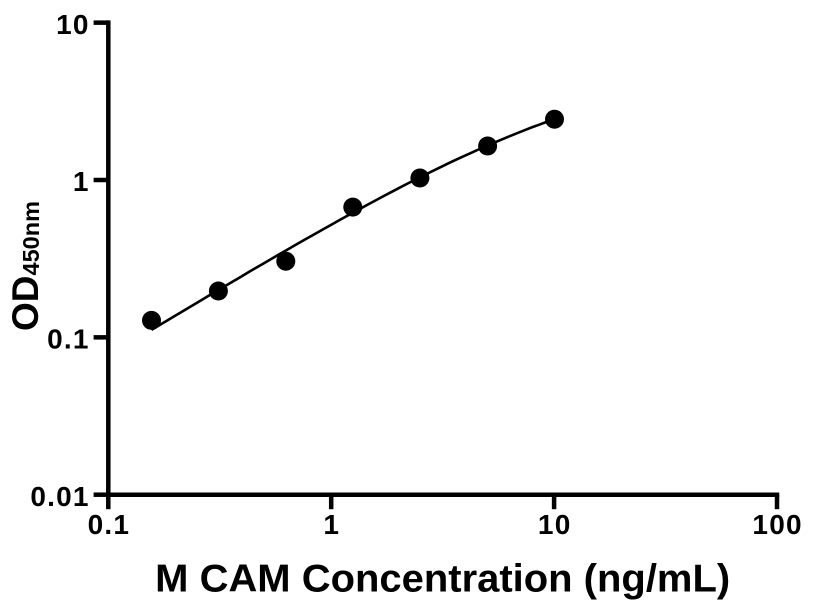  Describe the element at coordinates (25, 266) in the screenshot. I see `svg-text: OD450nm` at that location.